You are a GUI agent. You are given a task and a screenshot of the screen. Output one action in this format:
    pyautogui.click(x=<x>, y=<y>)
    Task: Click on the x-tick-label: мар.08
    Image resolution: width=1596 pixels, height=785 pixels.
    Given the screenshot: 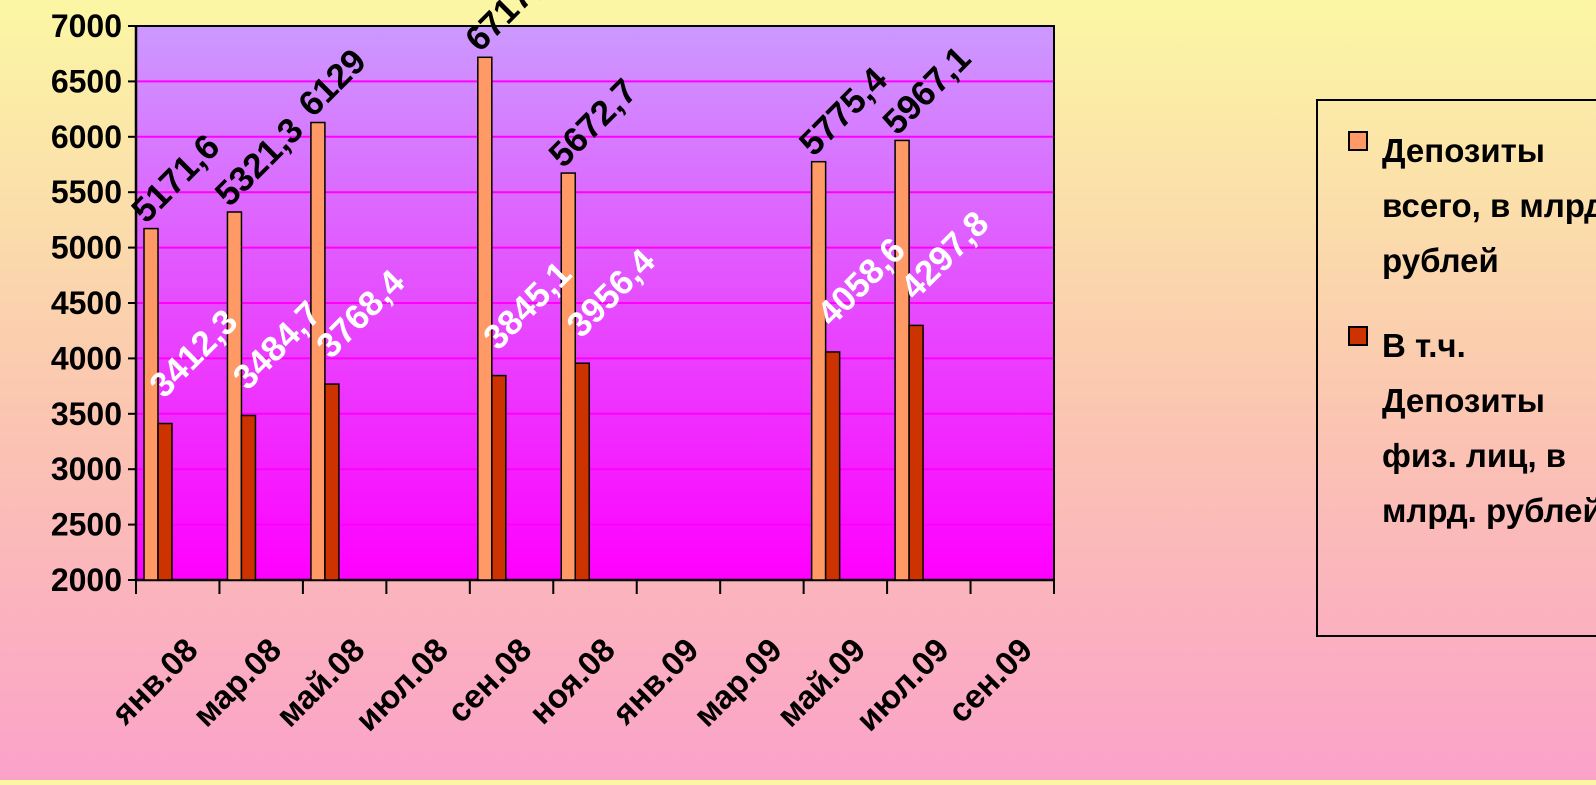 What is the action you would take?
    pyautogui.click(x=236, y=682)
    